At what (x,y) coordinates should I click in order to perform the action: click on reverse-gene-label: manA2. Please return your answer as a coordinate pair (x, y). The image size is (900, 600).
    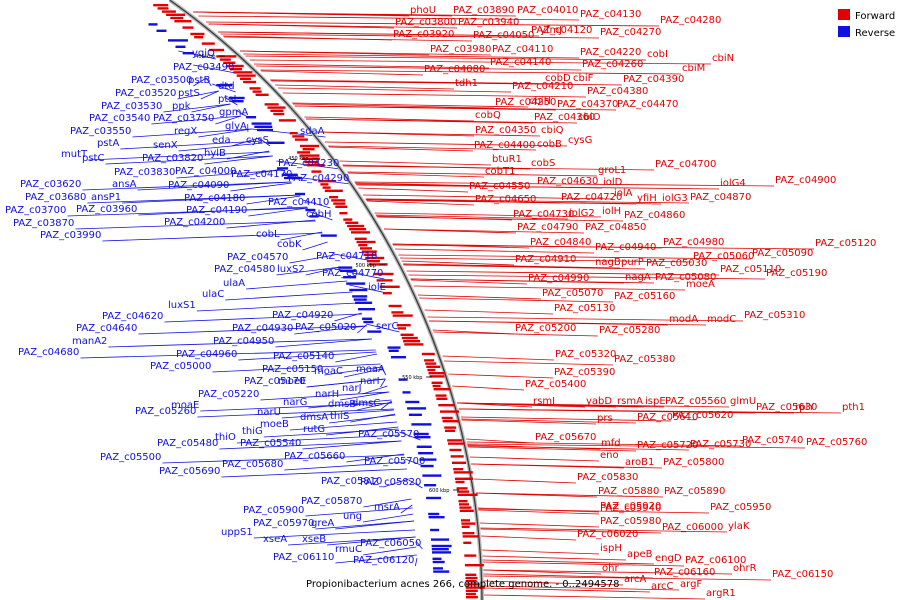
    Looking at the image, I should click on (89, 341).